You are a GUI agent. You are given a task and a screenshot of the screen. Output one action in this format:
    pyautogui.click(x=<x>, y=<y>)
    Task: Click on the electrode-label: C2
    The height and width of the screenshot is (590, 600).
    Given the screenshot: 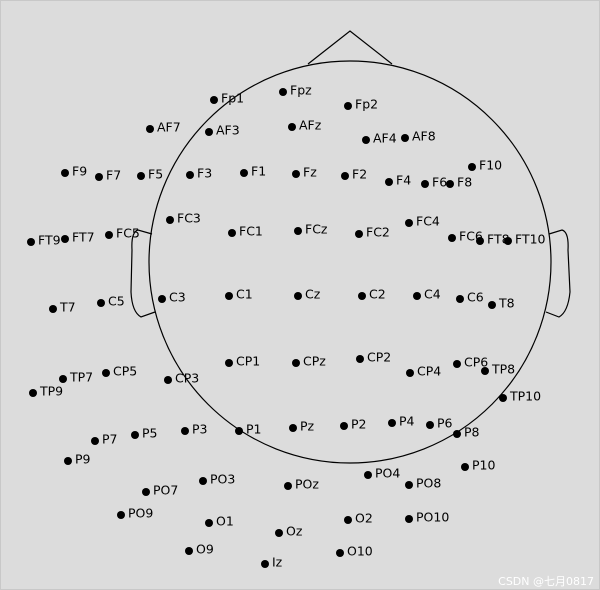 What is the action you would take?
    pyautogui.click(x=377, y=294)
    